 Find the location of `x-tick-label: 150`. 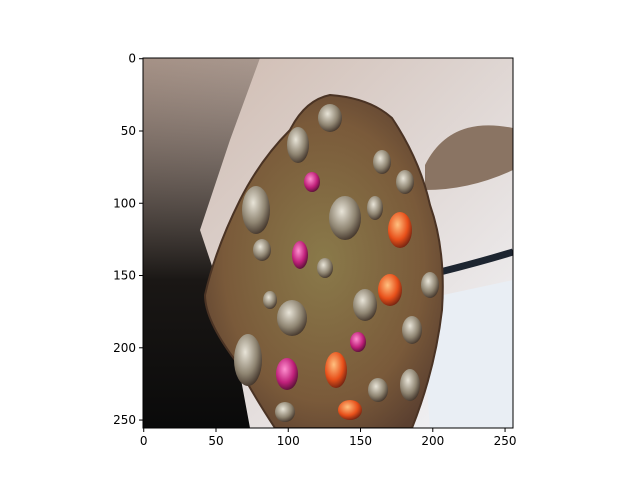

x-tick-label: 150 is located at coordinates (360, 441).